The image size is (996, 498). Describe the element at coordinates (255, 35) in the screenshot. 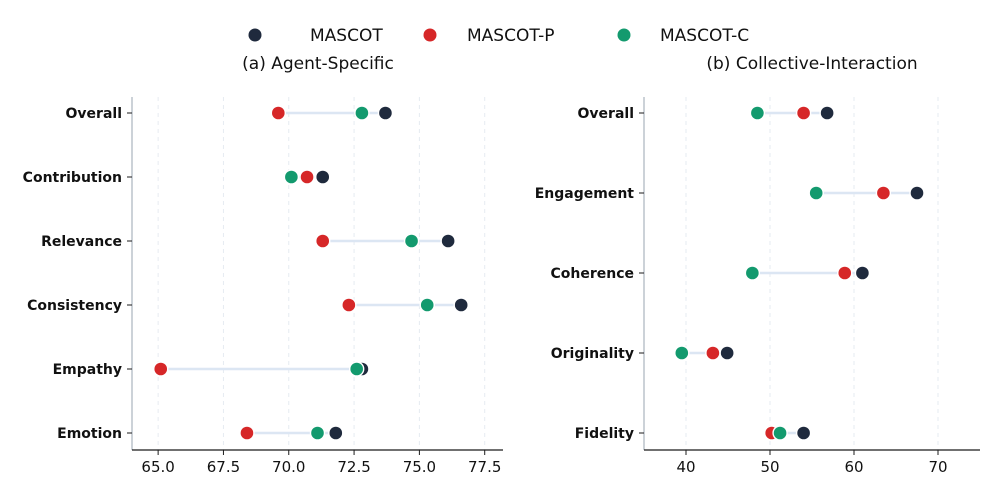

I see `legend-marker-mascot` at that location.